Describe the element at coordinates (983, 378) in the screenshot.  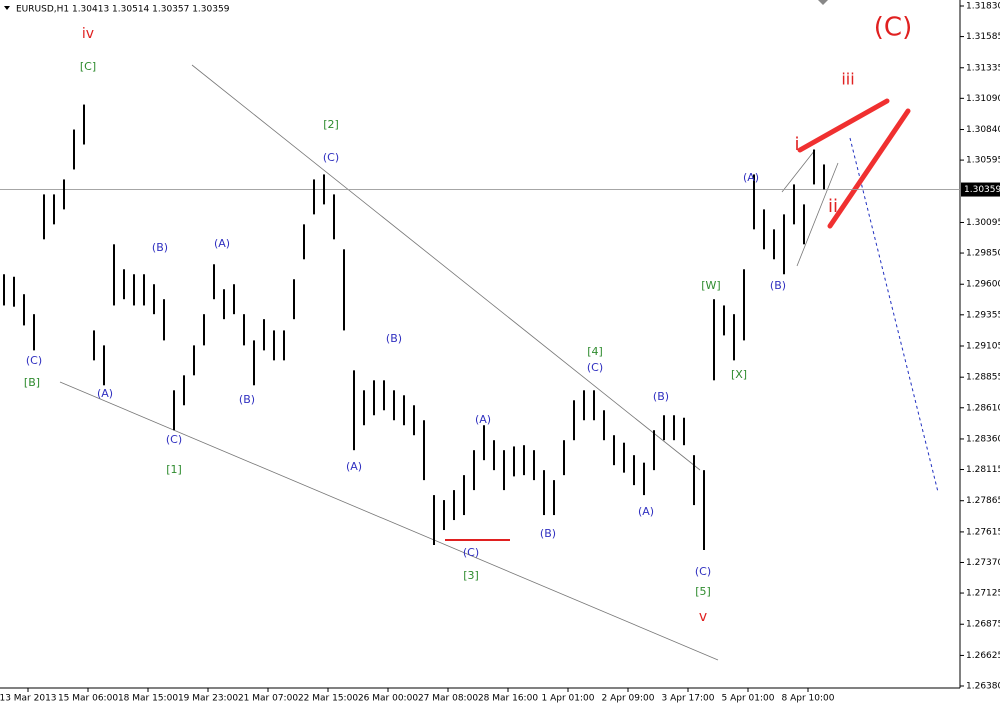
I see `y-tick-label: 1.28855` at that location.